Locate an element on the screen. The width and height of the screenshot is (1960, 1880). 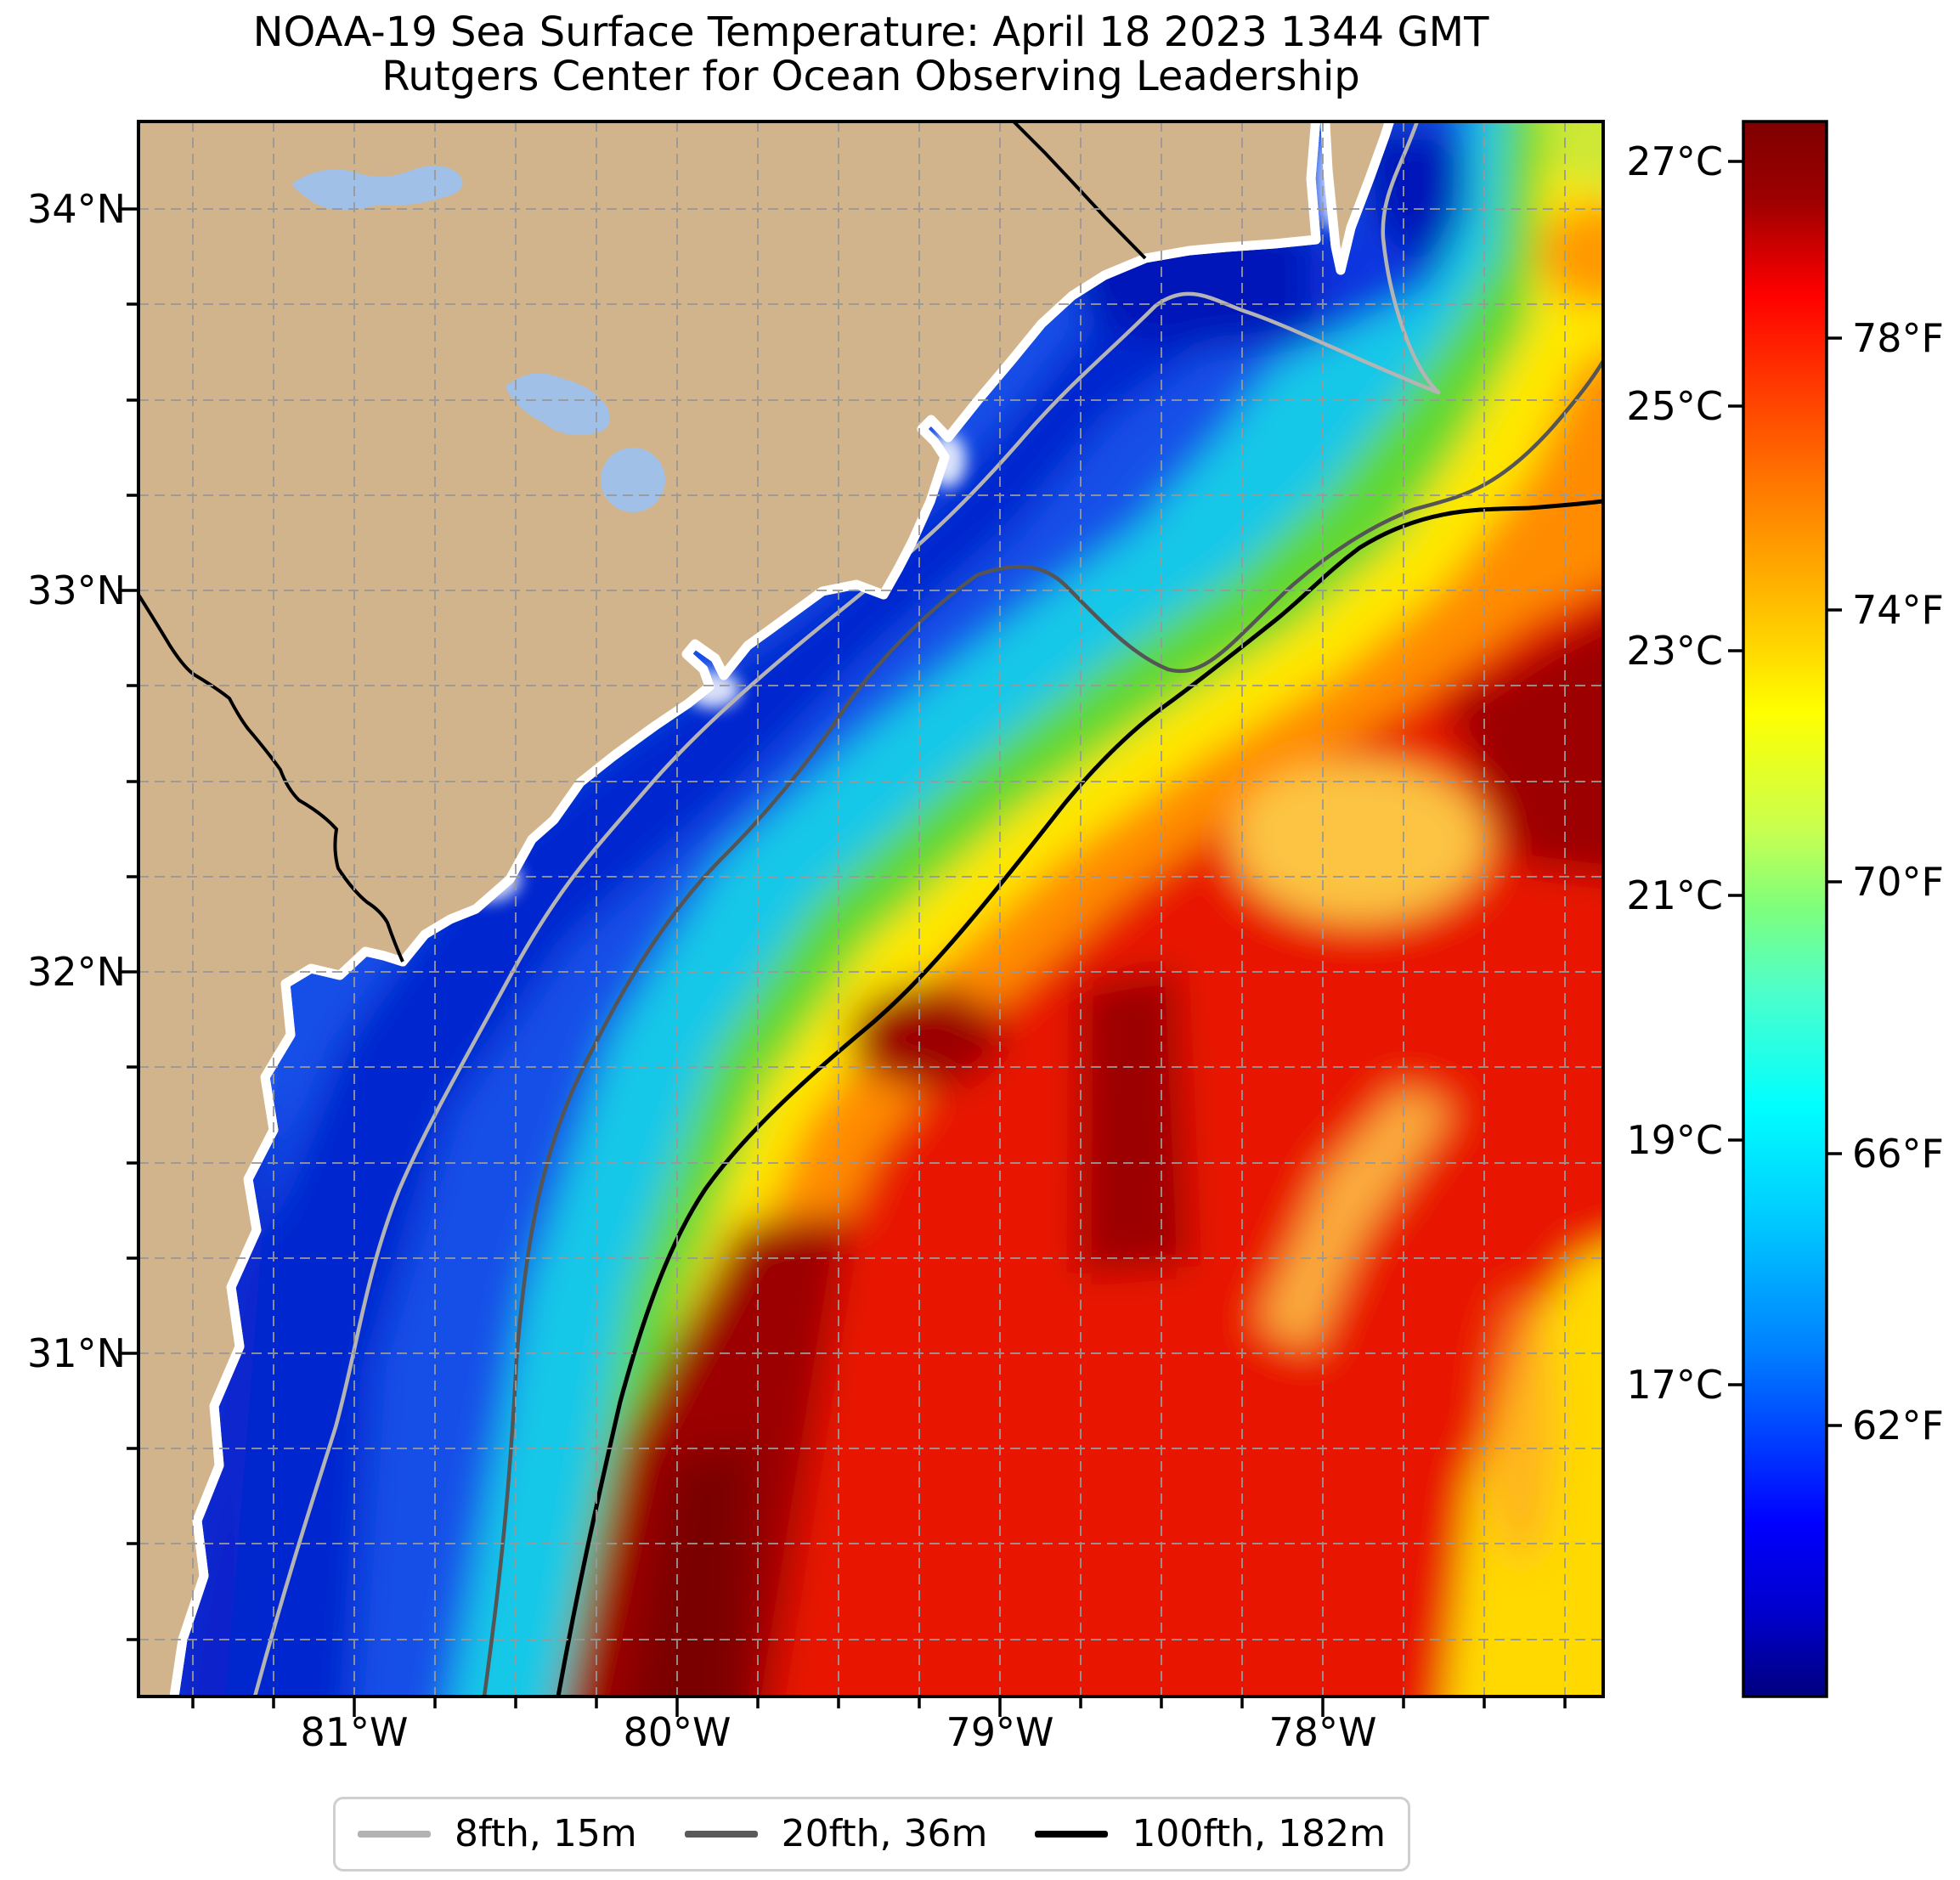
legend-line-20fth-swatch is located at coordinates (721, 1835).